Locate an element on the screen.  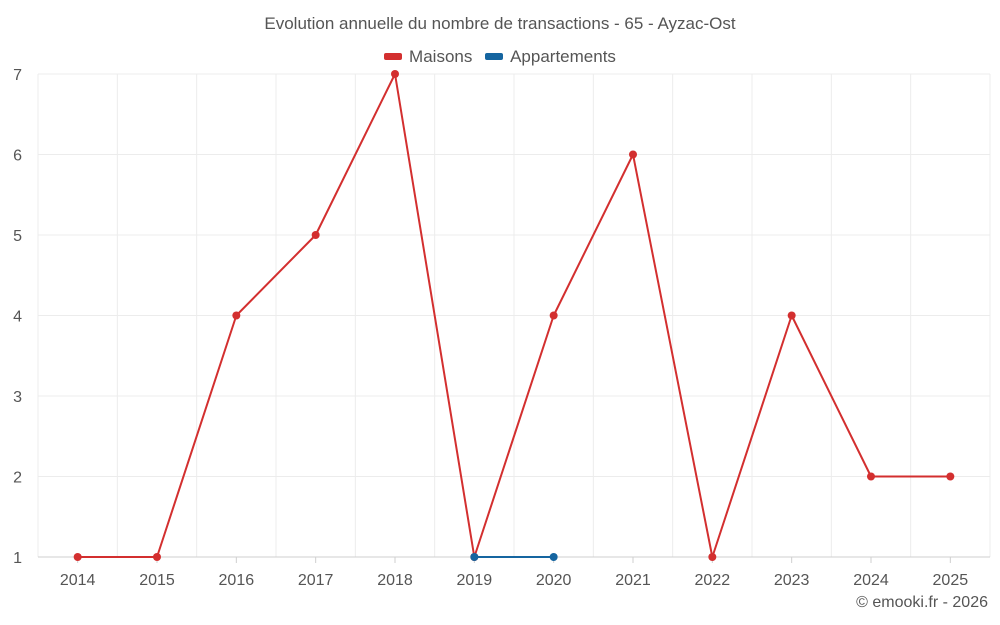
x-tick-label: 2022 is located at coordinates (713, 580).